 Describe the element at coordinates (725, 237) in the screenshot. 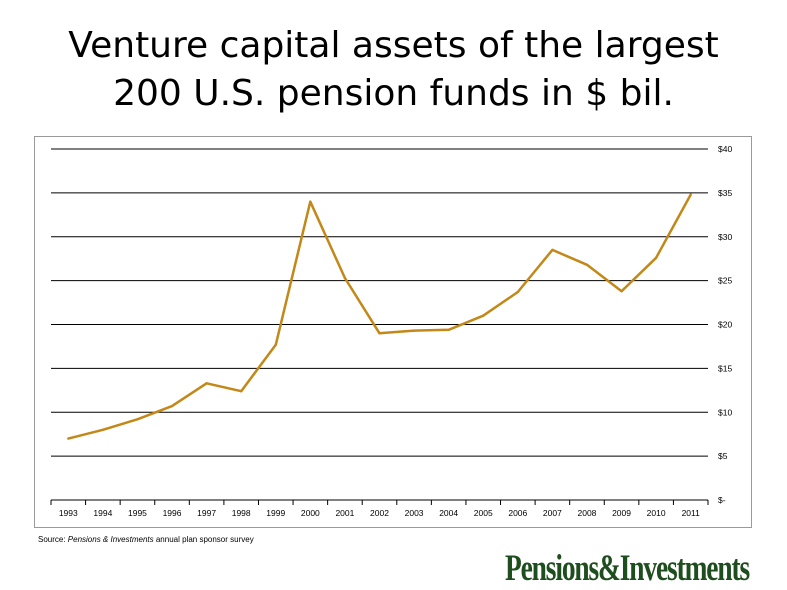

I see `y-tick-label: $30` at that location.